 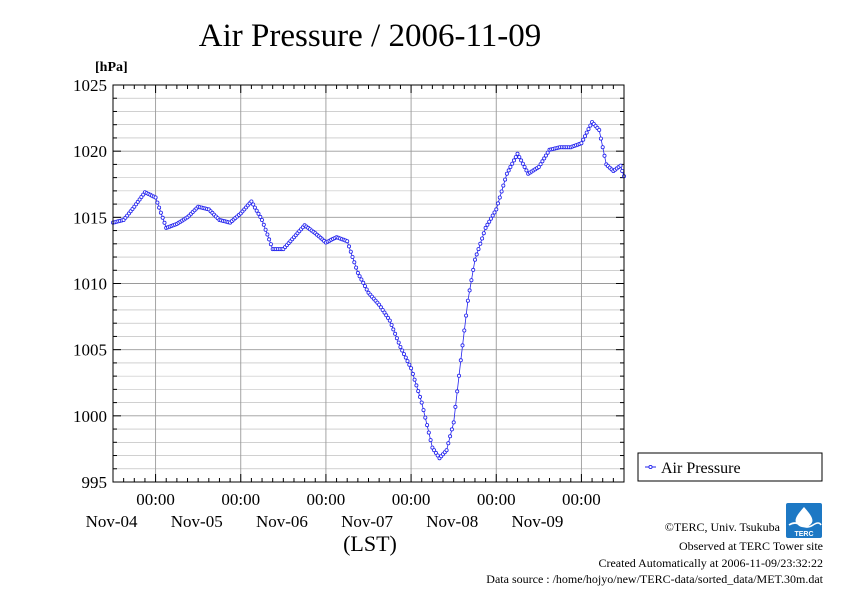 I want to click on copyright-text: ©TERC, Univ. Tsukuba, so click(x=723, y=527).